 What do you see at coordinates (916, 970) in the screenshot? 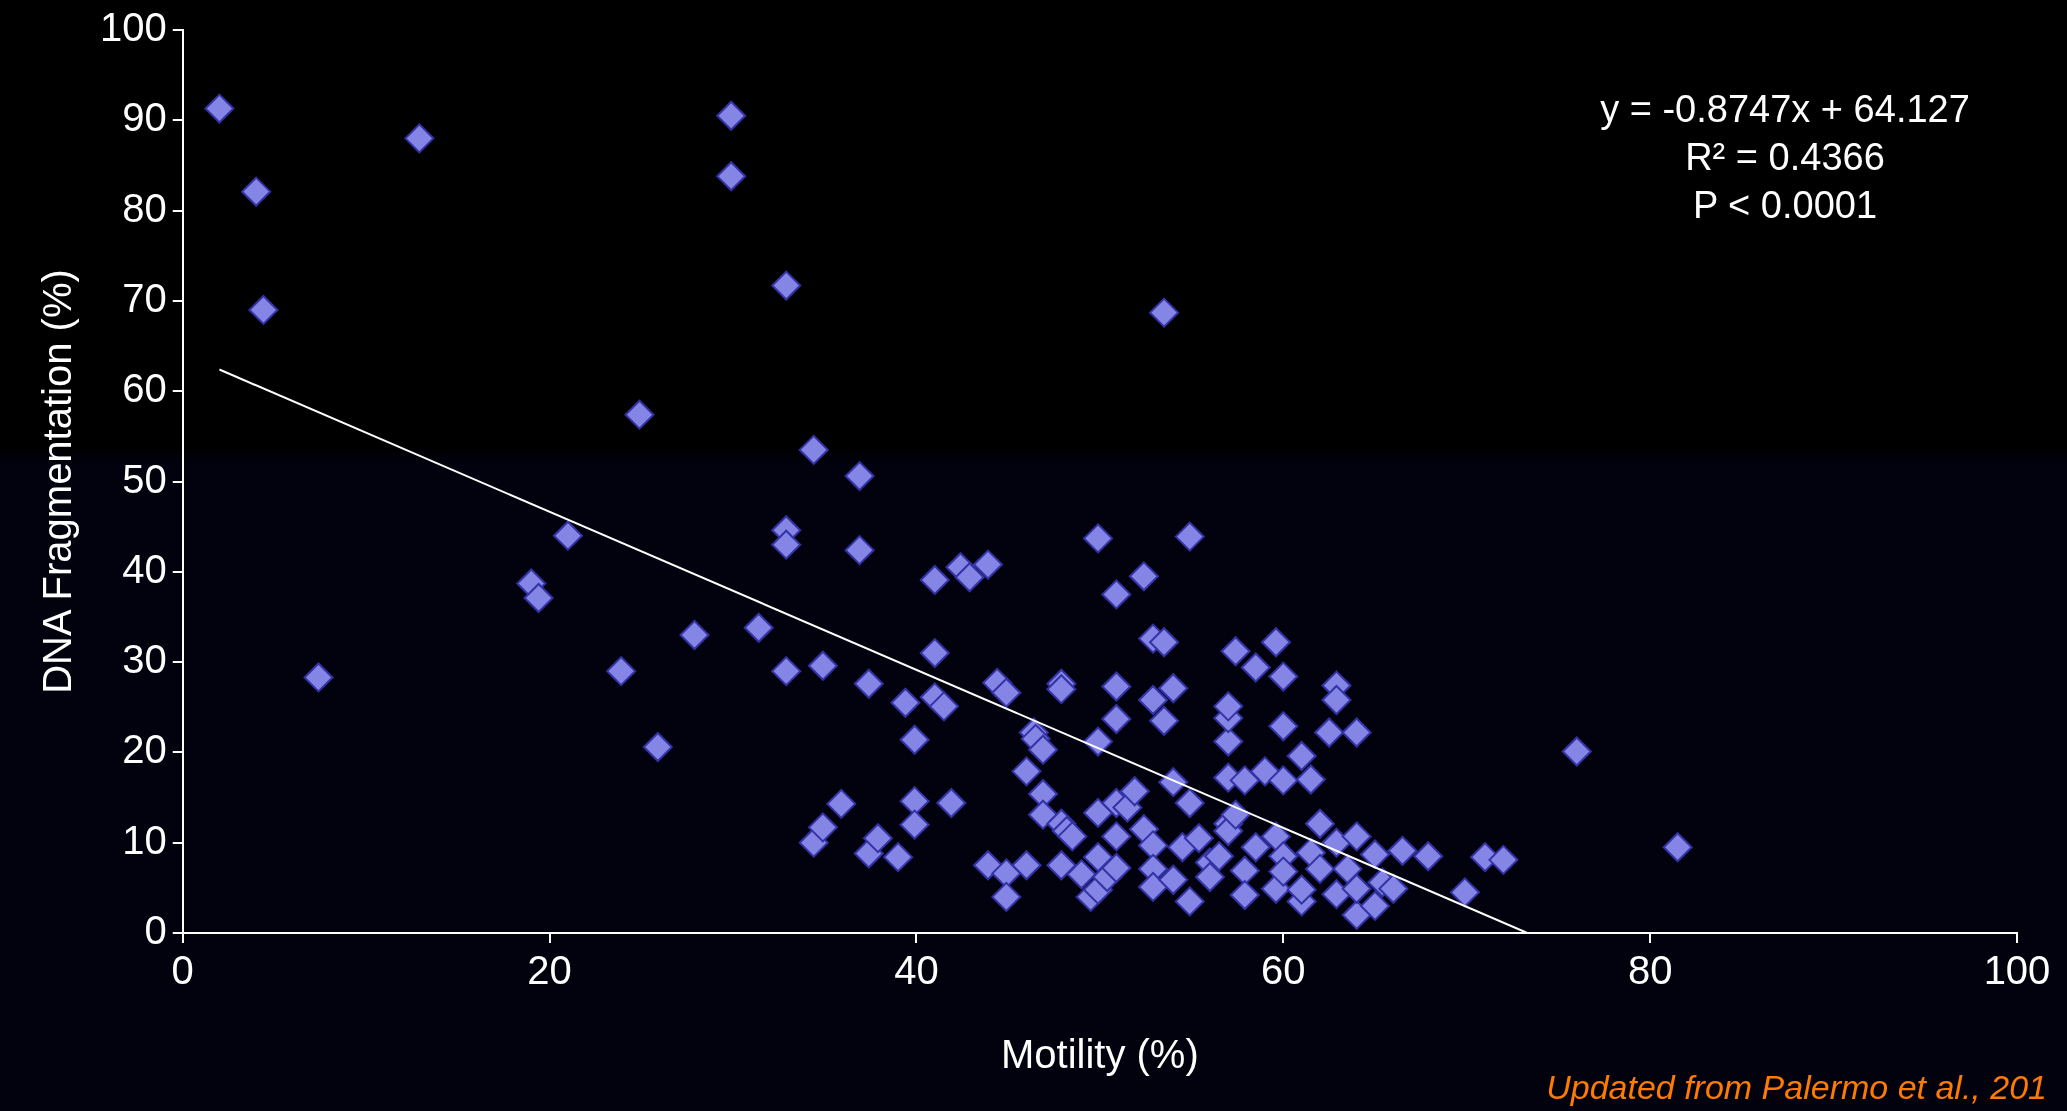
I see `x-tick-label: 40` at bounding box center [916, 970].